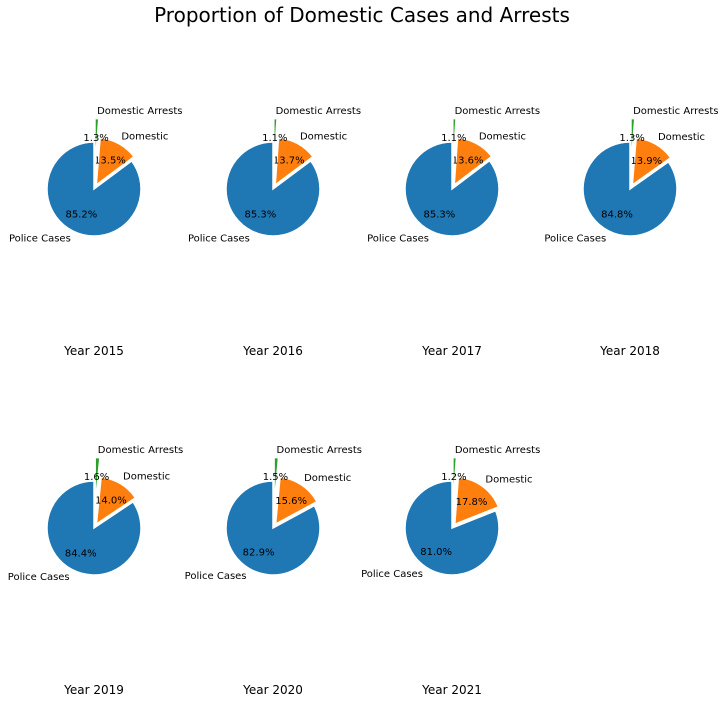 The image size is (725, 709). I want to click on slice-percent-label: 1.6%, so click(96, 477).